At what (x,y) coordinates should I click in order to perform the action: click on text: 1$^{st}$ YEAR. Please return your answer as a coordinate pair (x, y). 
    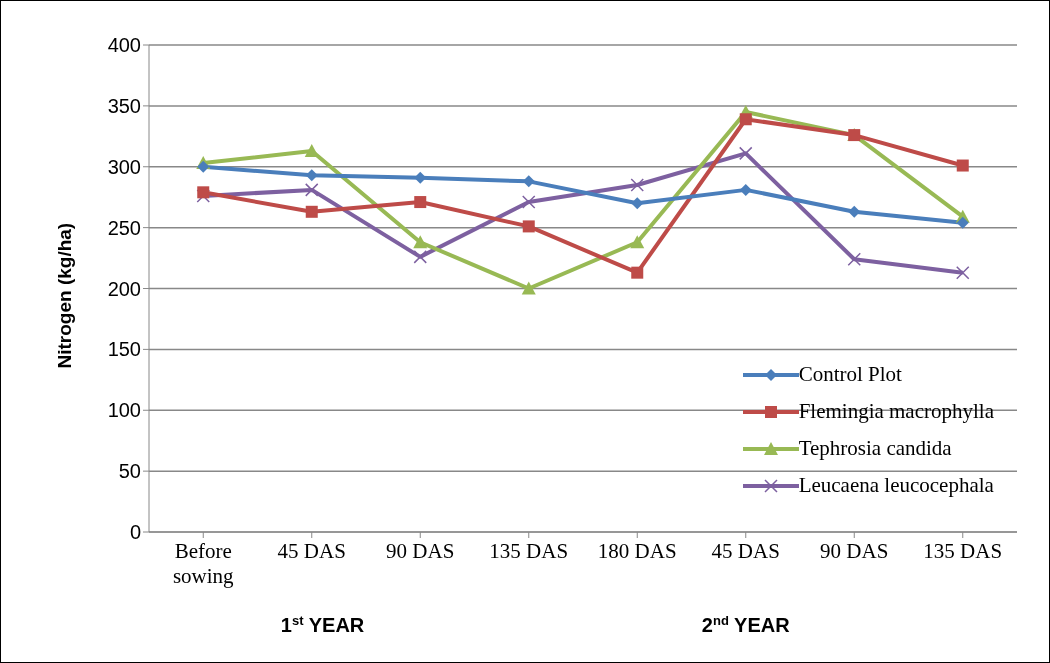
    Looking at the image, I should click on (322, 624).